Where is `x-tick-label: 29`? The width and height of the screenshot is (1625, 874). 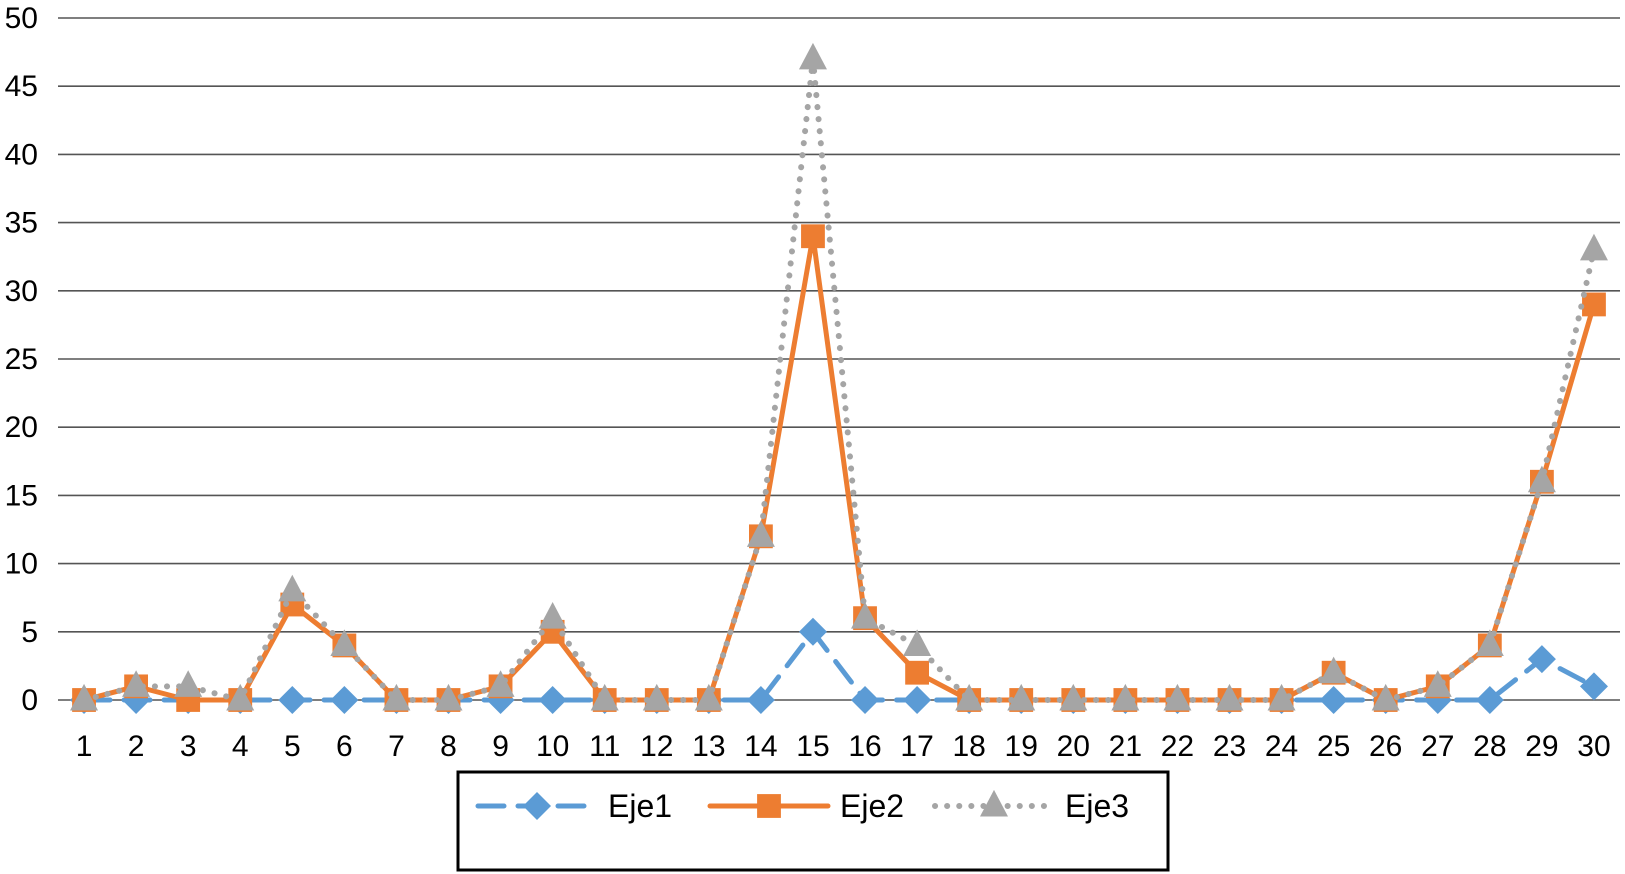
x-tick-label: 29 is located at coordinates (1541, 746).